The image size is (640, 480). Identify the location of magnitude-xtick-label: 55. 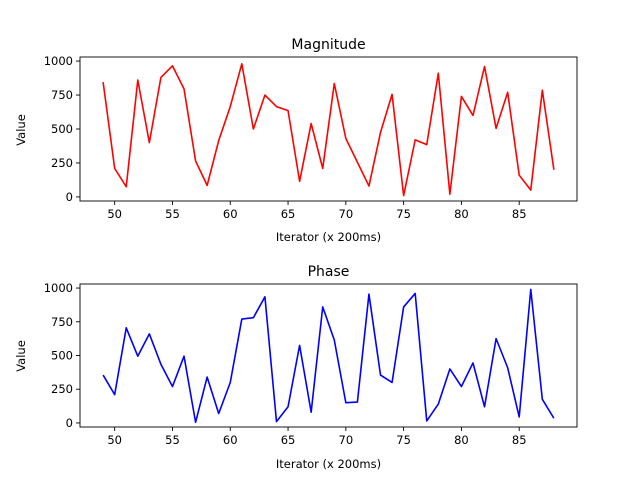
(172, 214).